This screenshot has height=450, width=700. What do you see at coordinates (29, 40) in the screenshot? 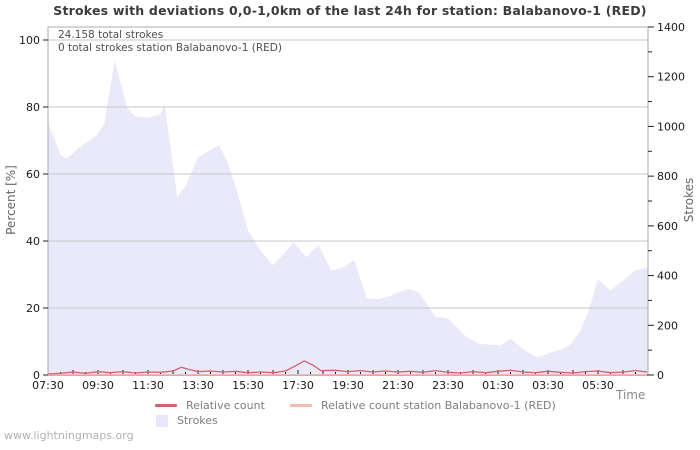
I see `left-tick-label: 100` at bounding box center [29, 40].